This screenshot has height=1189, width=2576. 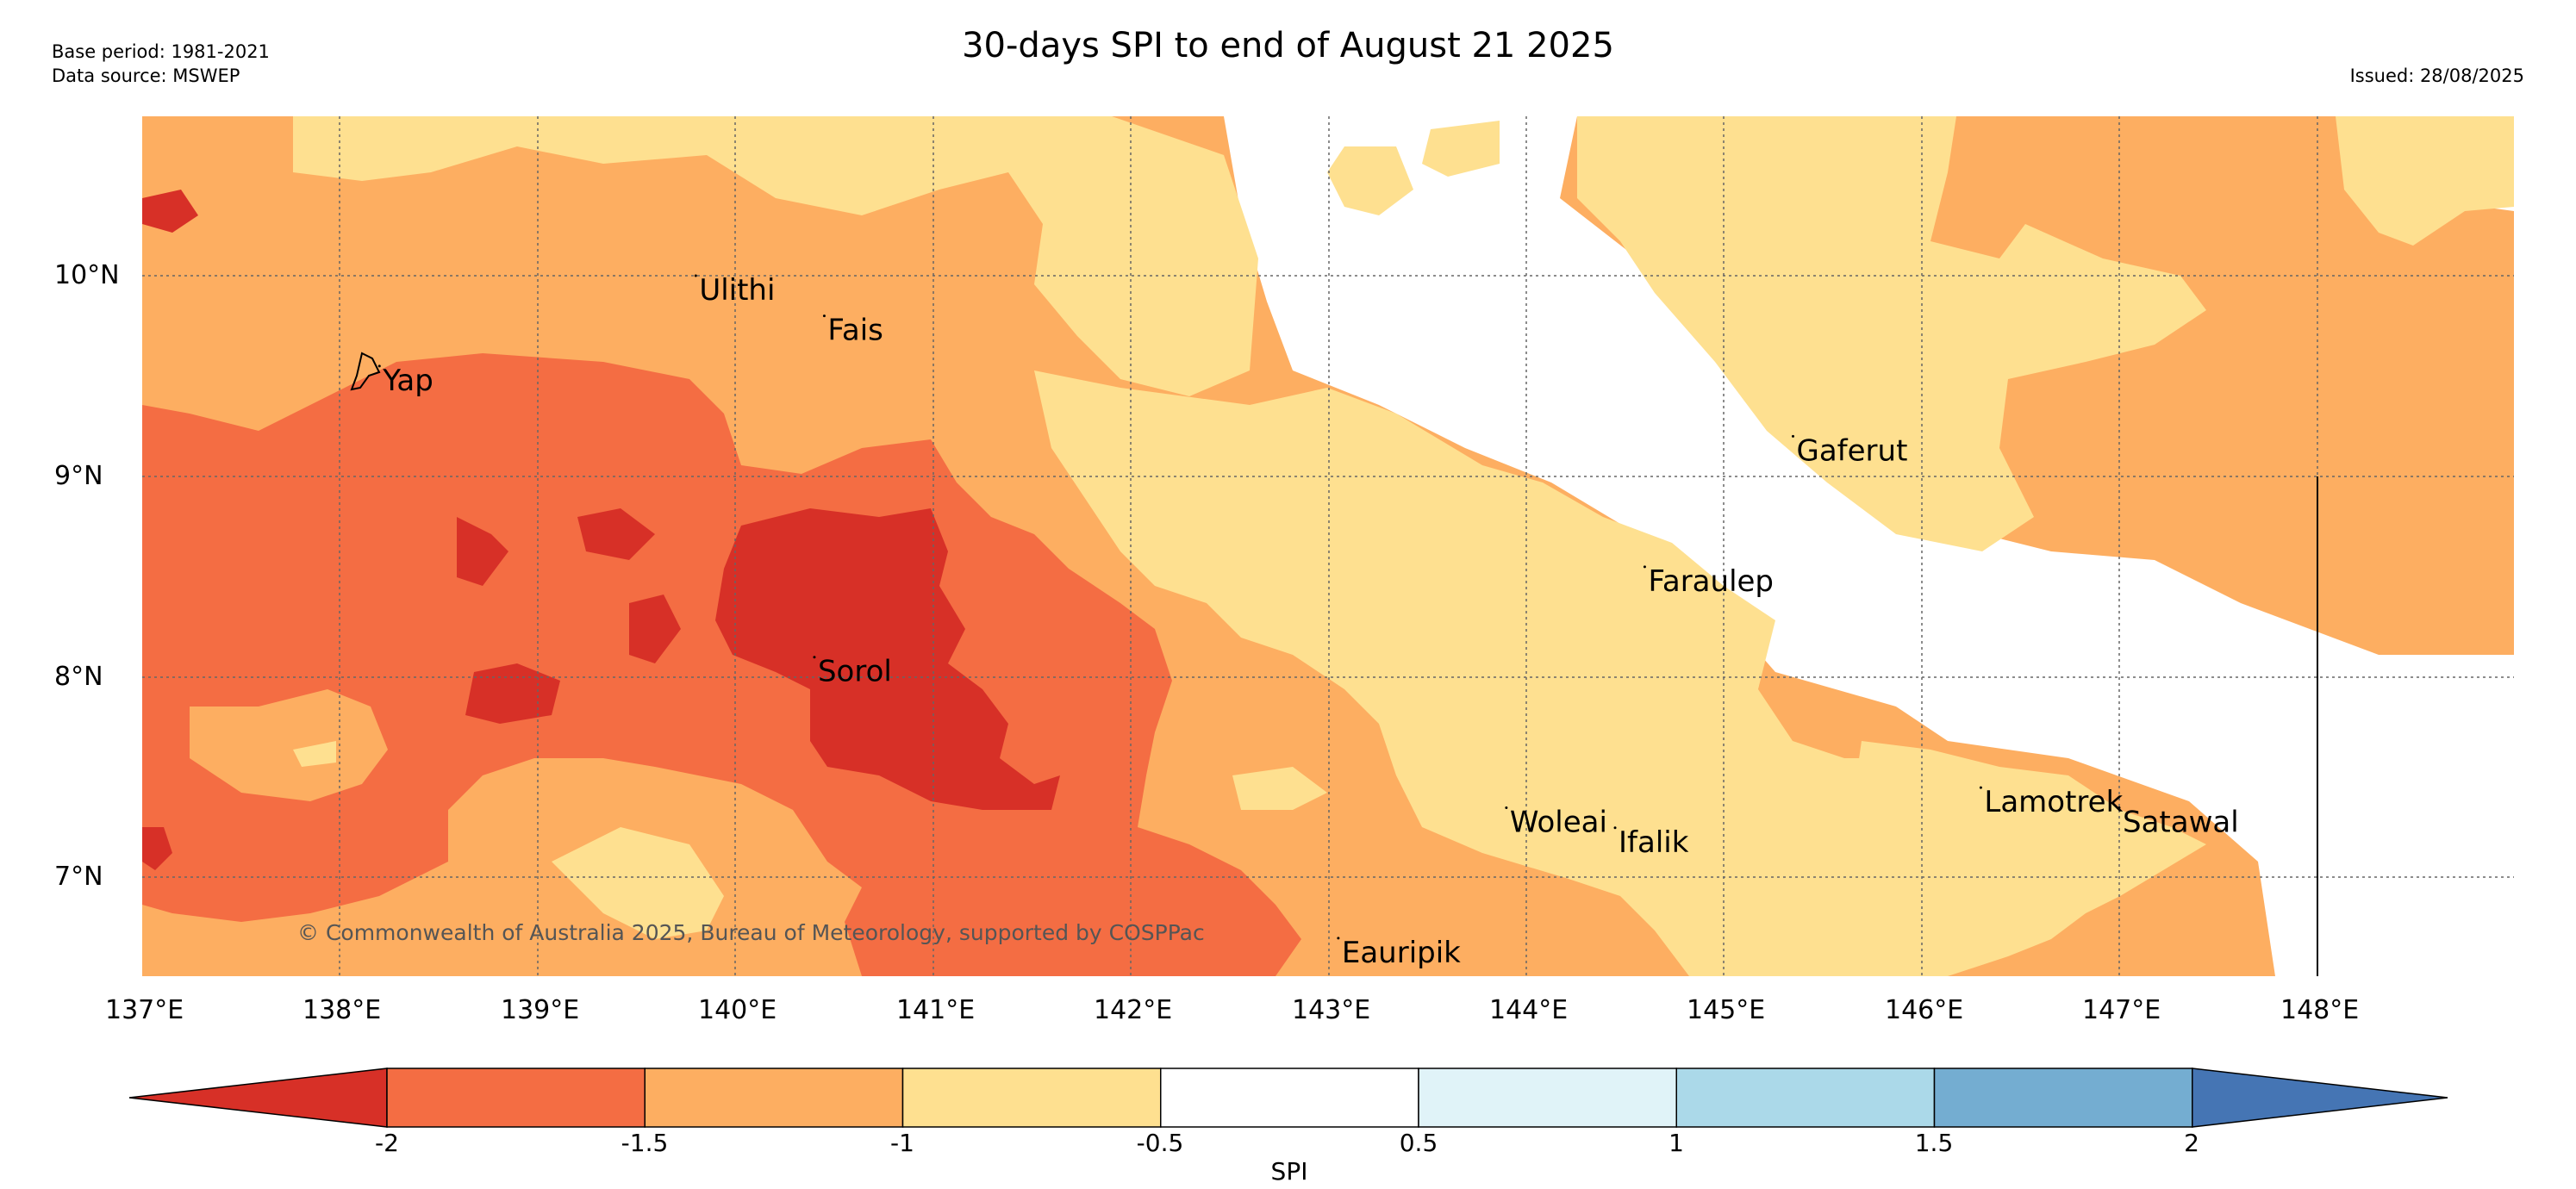 I want to click on colorbar-tick: 2, so click(x=2191, y=1143).